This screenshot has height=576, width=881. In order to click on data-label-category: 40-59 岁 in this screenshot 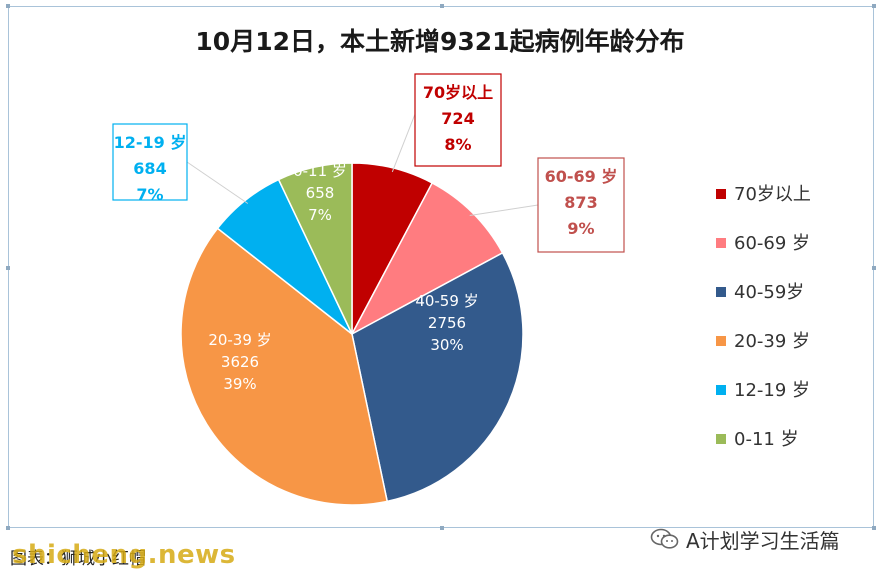, I will do `click(446, 301)`.